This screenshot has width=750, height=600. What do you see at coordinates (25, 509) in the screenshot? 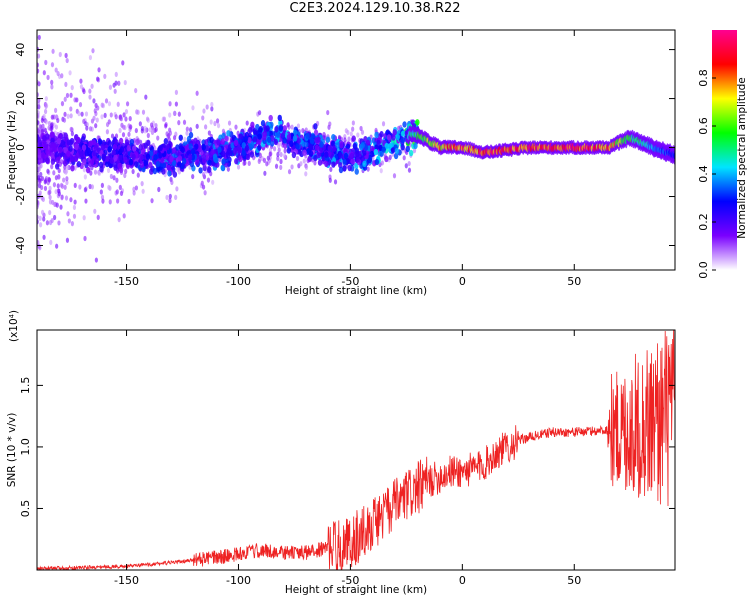
I see `y-tick-label-bottom: 0.5` at bounding box center [25, 509].